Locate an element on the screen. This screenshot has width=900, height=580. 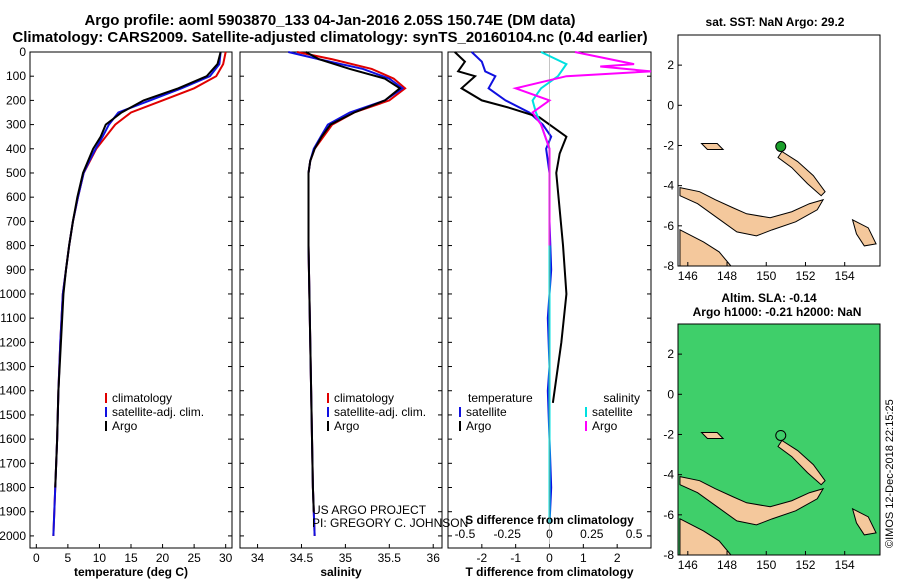
xtick-label: 15 is located at coordinates (131, 558).